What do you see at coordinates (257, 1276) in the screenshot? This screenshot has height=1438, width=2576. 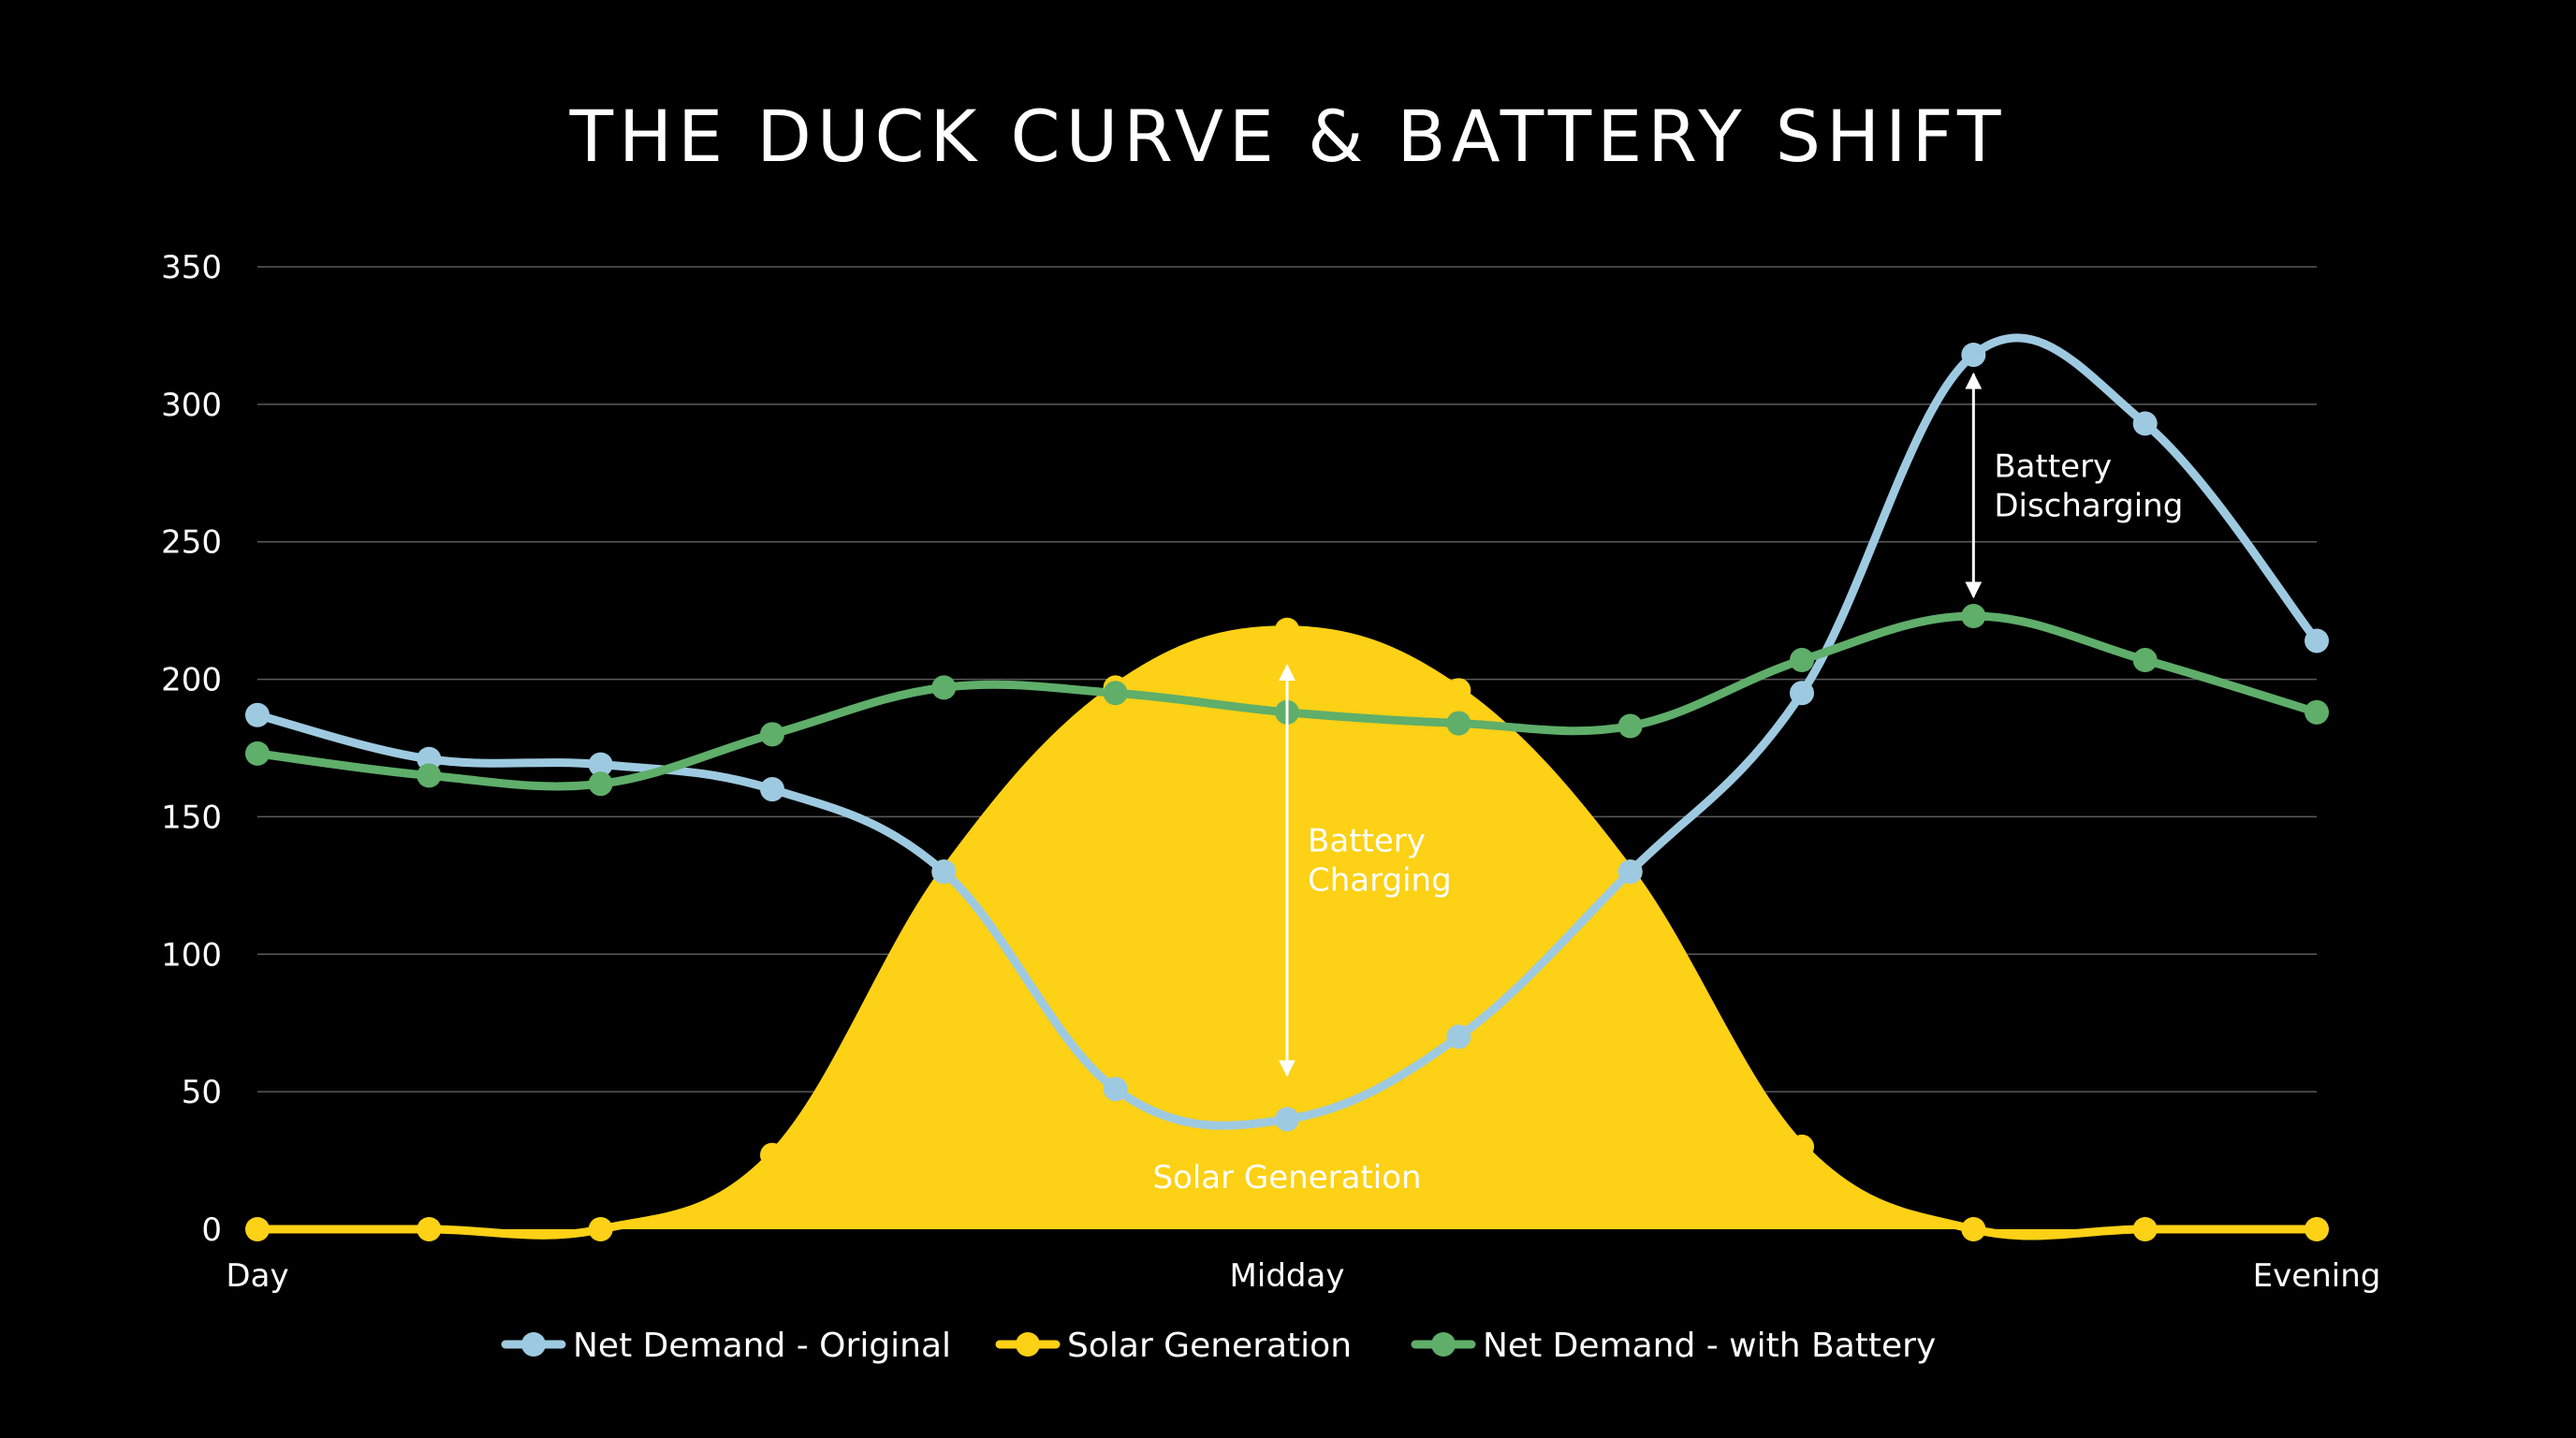 I see `x-tick-label-day: Day` at bounding box center [257, 1276].